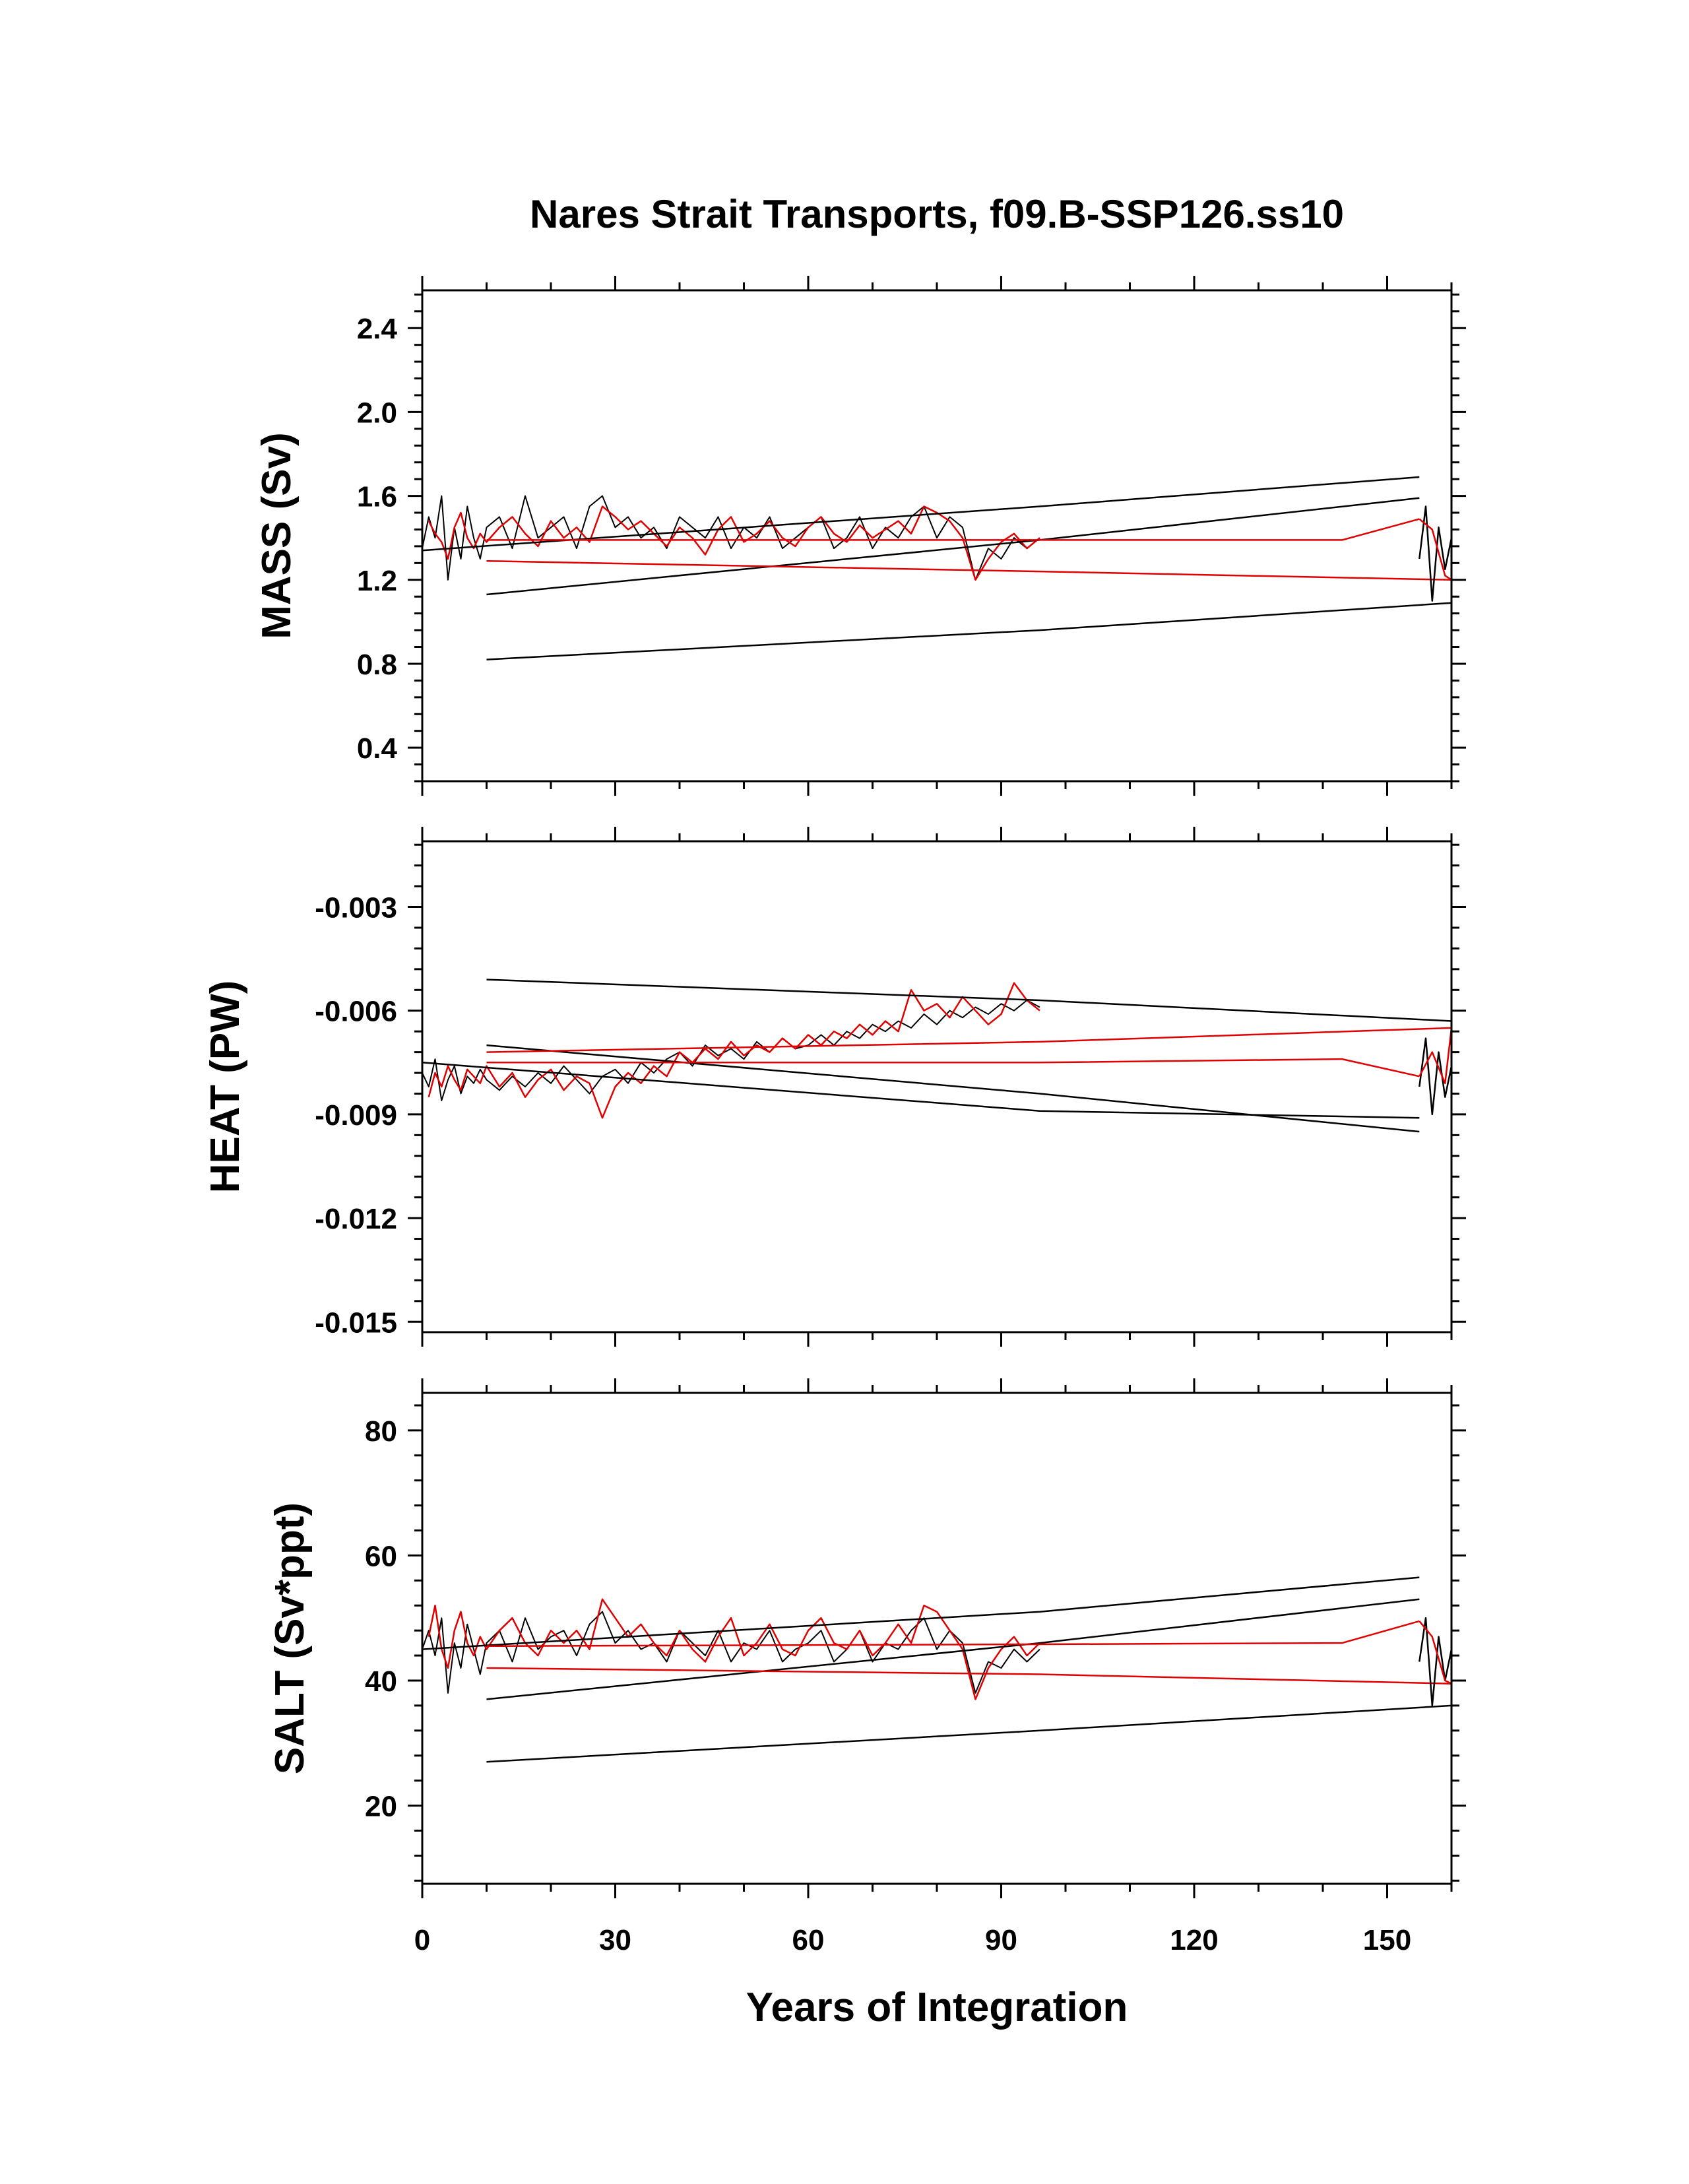 The width and height of the screenshot is (1689, 2184). I want to click on salt-series-late-period, so click(1435, 1662).